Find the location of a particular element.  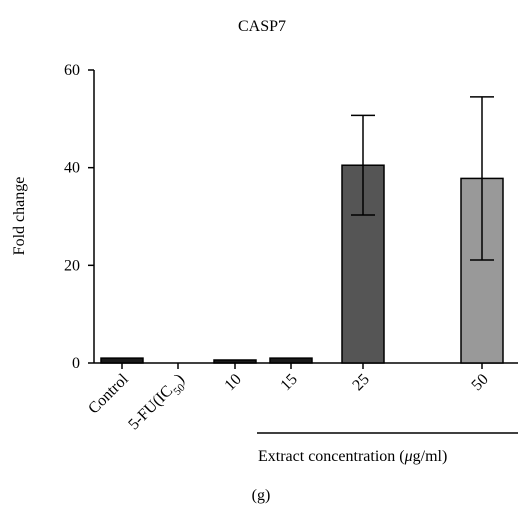

x-tick-label: 10 is located at coordinates (232, 382).